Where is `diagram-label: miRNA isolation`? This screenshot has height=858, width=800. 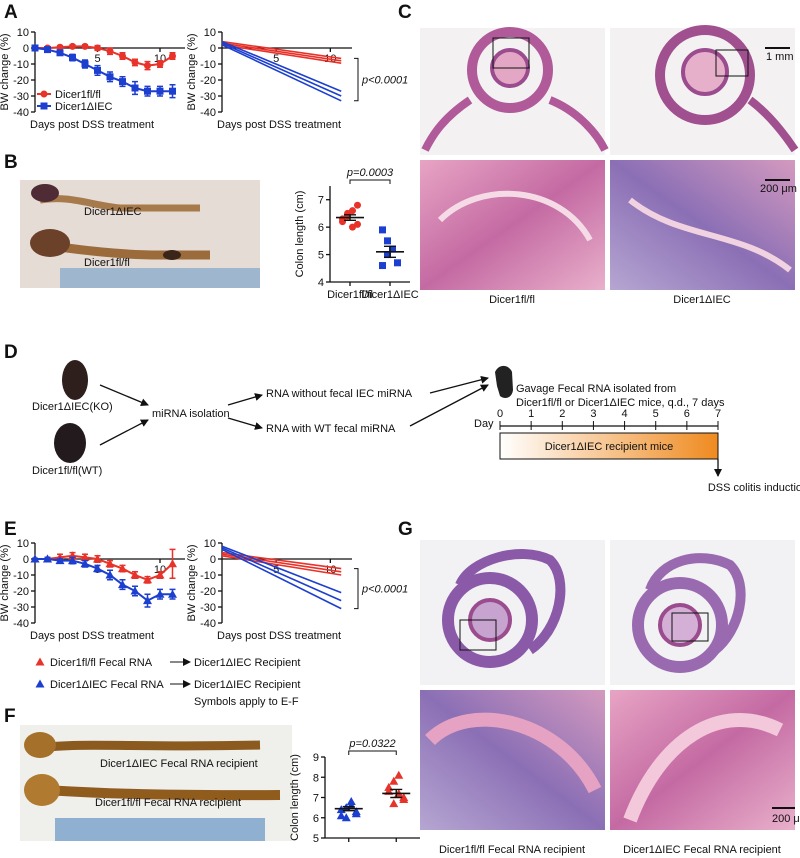 diagram-label: miRNA isolation is located at coordinates (191, 414).